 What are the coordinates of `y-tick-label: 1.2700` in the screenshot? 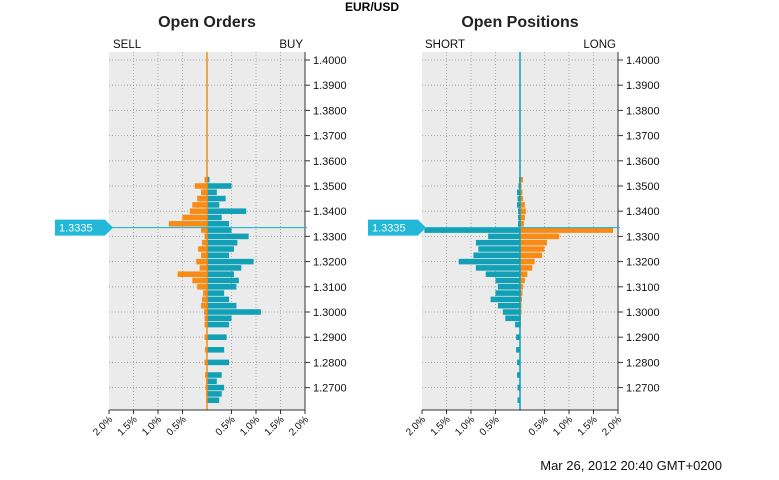 It's located at (330, 389).